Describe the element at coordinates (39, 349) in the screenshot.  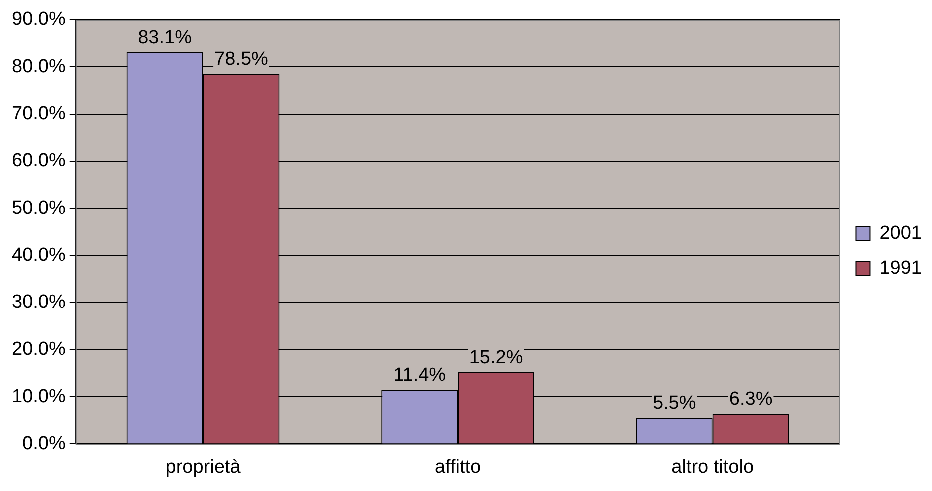
I see `y-tick-label: 20.0%` at that location.